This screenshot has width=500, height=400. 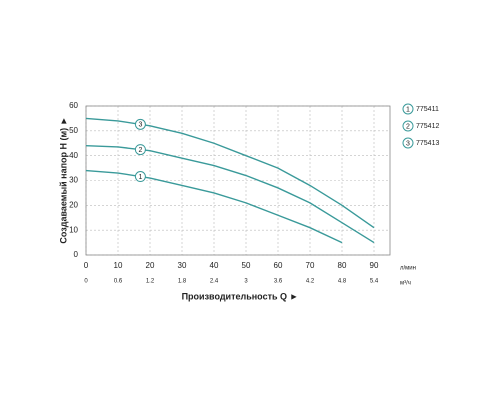 I want to click on x-tick-label: 70, so click(x=310, y=265).